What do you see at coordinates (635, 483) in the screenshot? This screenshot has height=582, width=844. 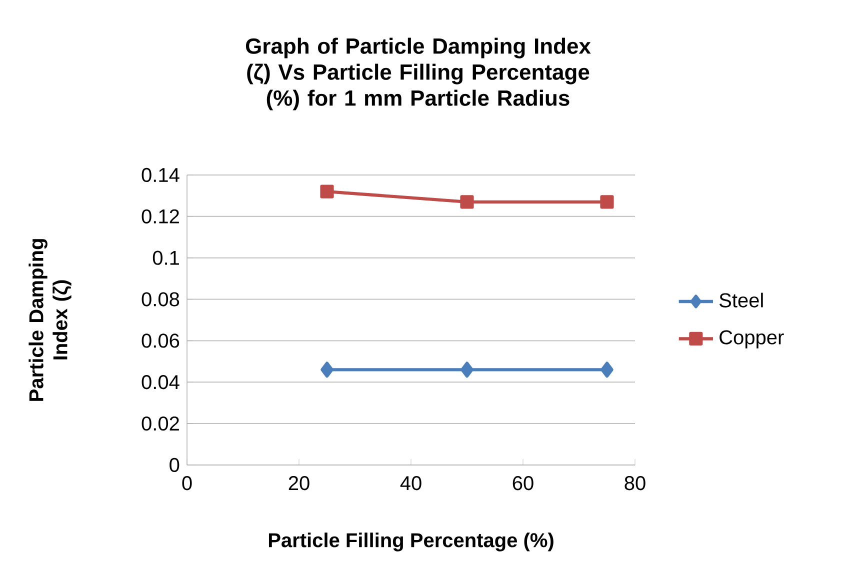 I see `x-tick-label: 80` at bounding box center [635, 483].